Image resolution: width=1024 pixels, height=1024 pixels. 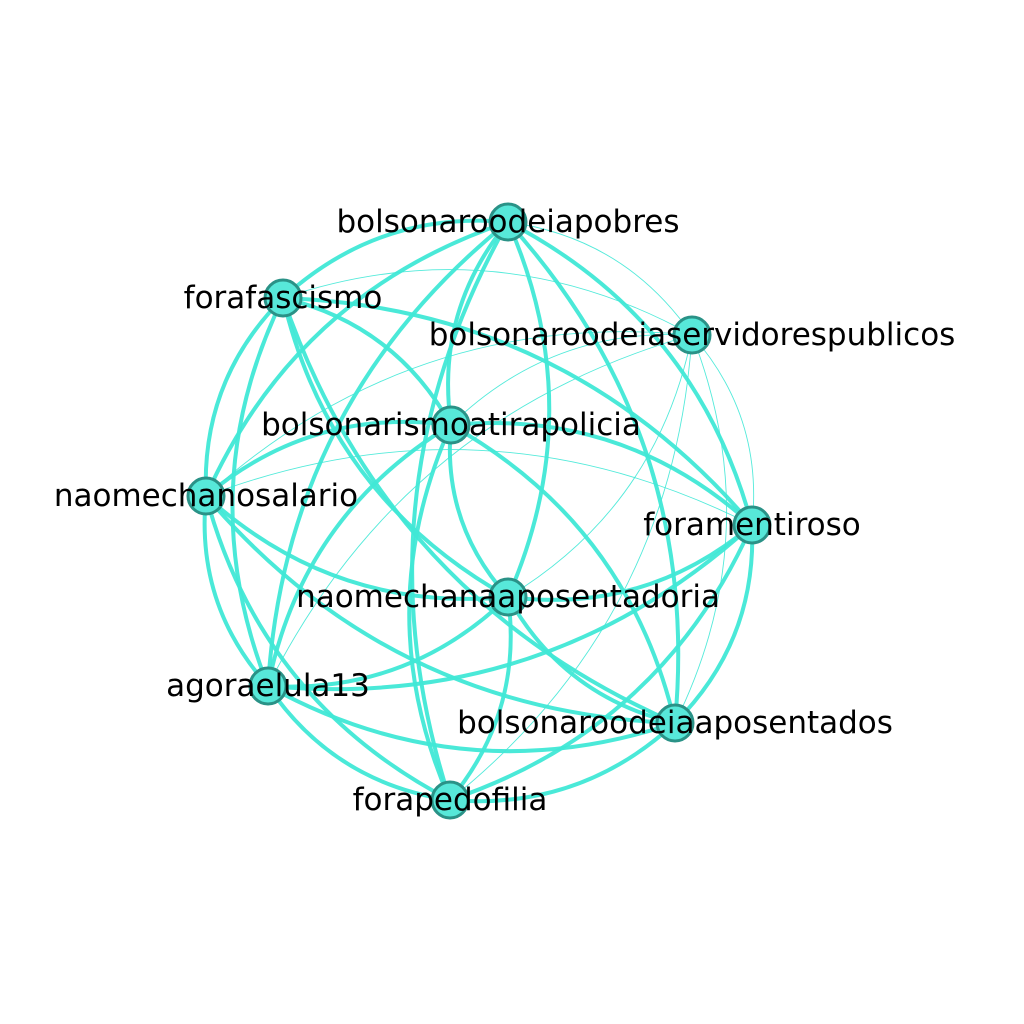 I want to click on node-bolsonaroodeiaaposentados, so click(x=675, y=723).